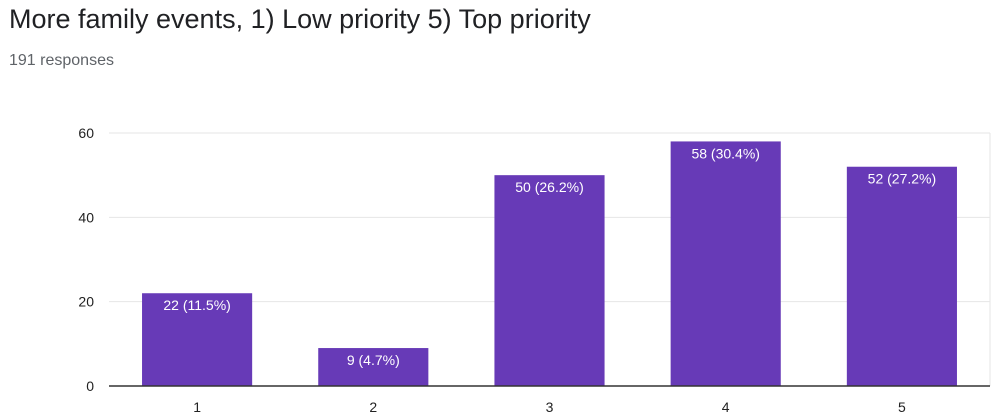 The width and height of the screenshot is (1000, 418). Describe the element at coordinates (86, 259) in the screenshot. I see `y-axis-ticks: 0 20 40 60` at that location.